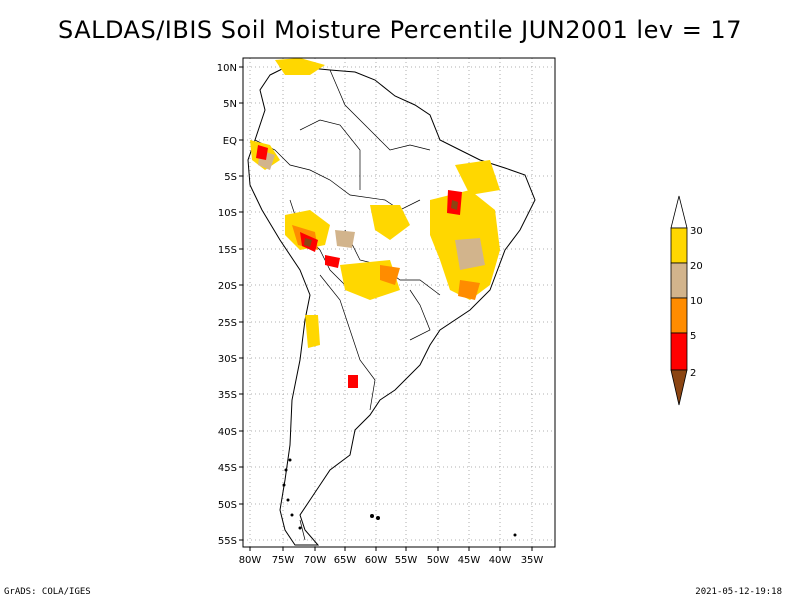 This screenshot has height=600, width=800. Describe the element at coordinates (679, 387) in the screenshot. I see `legend-bottom-triangle` at that location.